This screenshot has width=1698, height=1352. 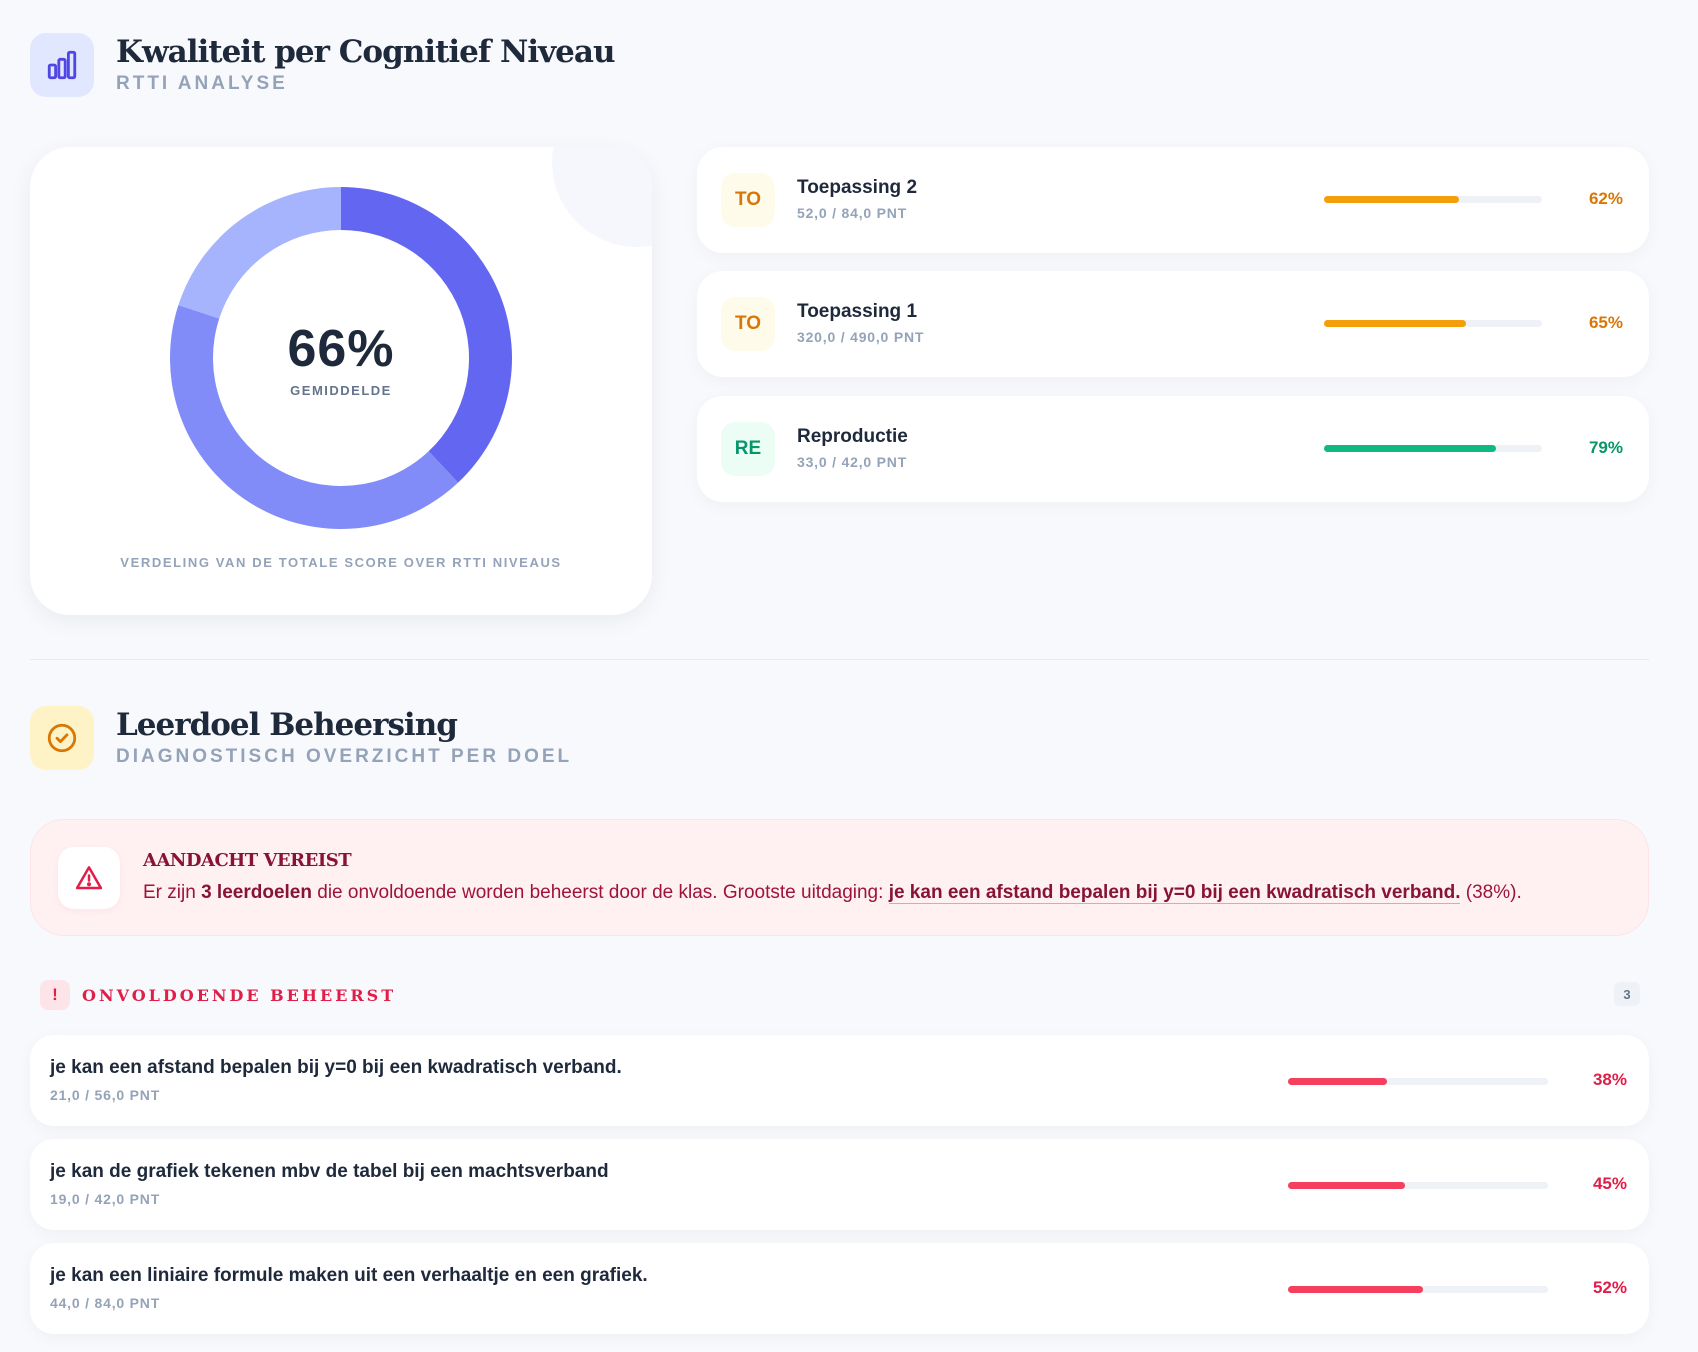 What do you see at coordinates (365, 52) in the screenshot?
I see `section-title: Kwaliteit per Cognitief Niveau` at bounding box center [365, 52].